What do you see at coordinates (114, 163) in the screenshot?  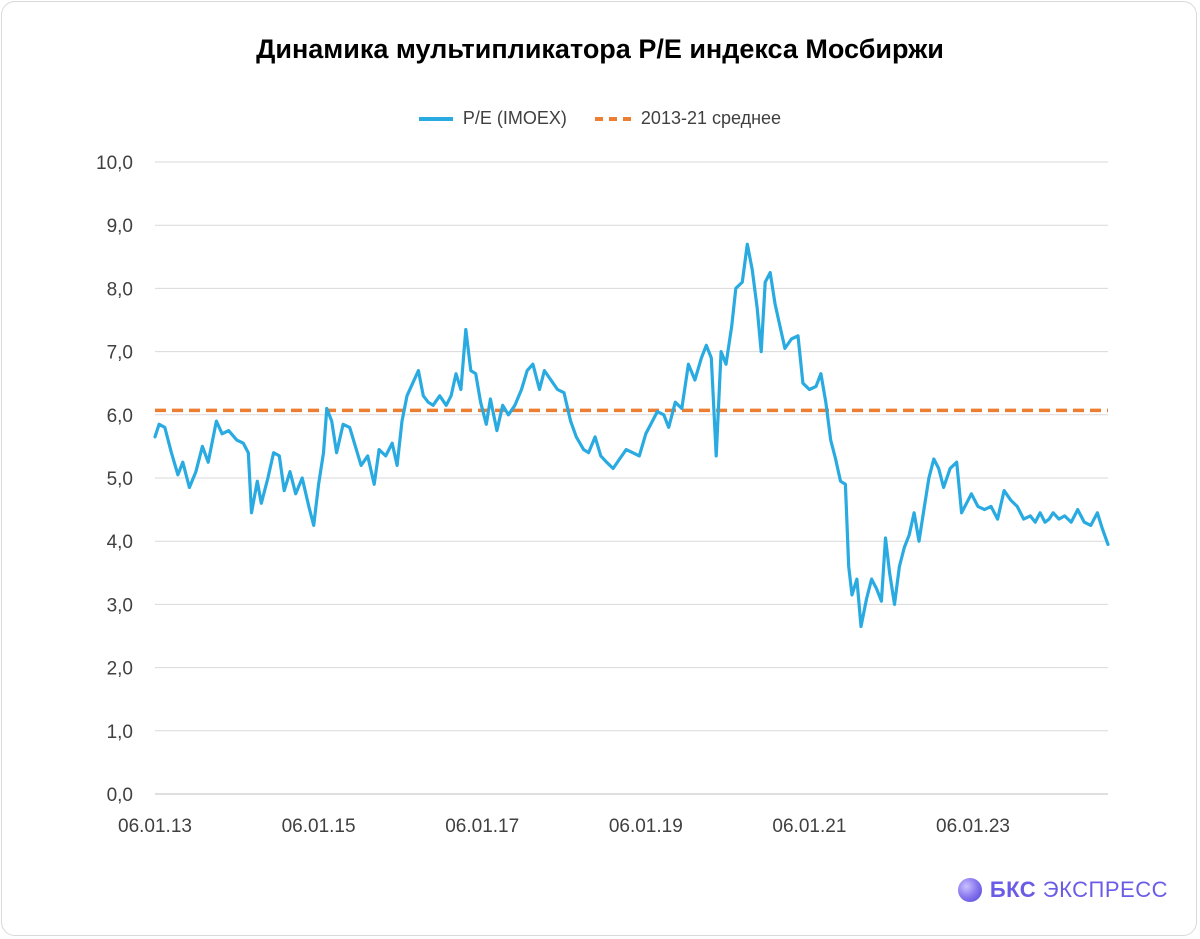 I see `y-tick-label: 10,0` at bounding box center [114, 163].